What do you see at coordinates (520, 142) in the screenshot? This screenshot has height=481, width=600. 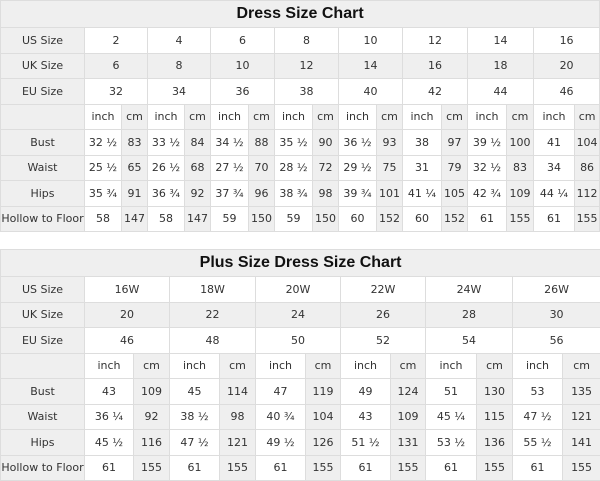 I see `cm-cell: 100` at bounding box center [520, 142].